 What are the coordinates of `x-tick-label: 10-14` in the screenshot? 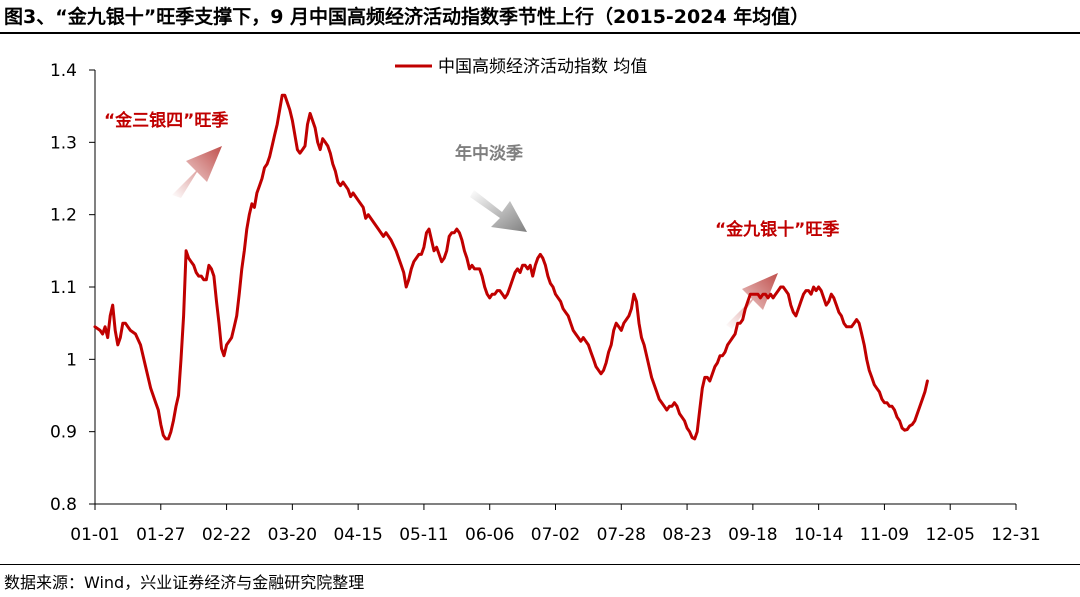 It's located at (818, 535).